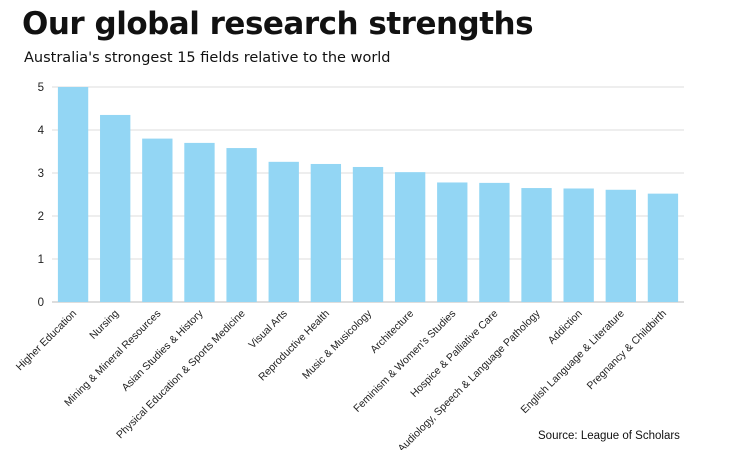  Describe the element at coordinates (41, 131) in the screenshot. I see `y-tick-label: 4` at that location.